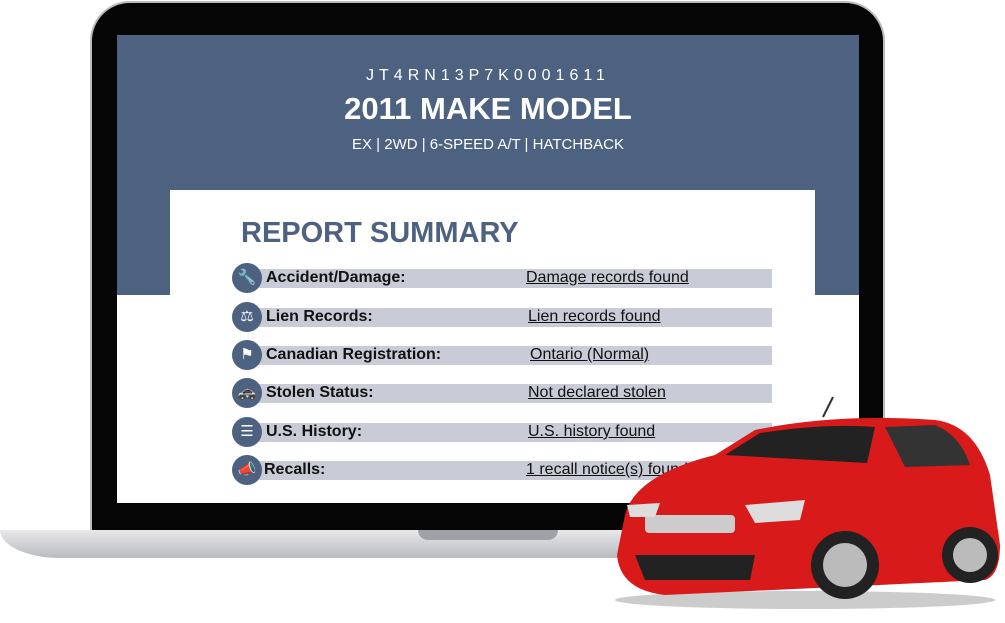  Describe the element at coordinates (247, 432) in the screenshot. I see `us-flag-icon: ☰` at that location.